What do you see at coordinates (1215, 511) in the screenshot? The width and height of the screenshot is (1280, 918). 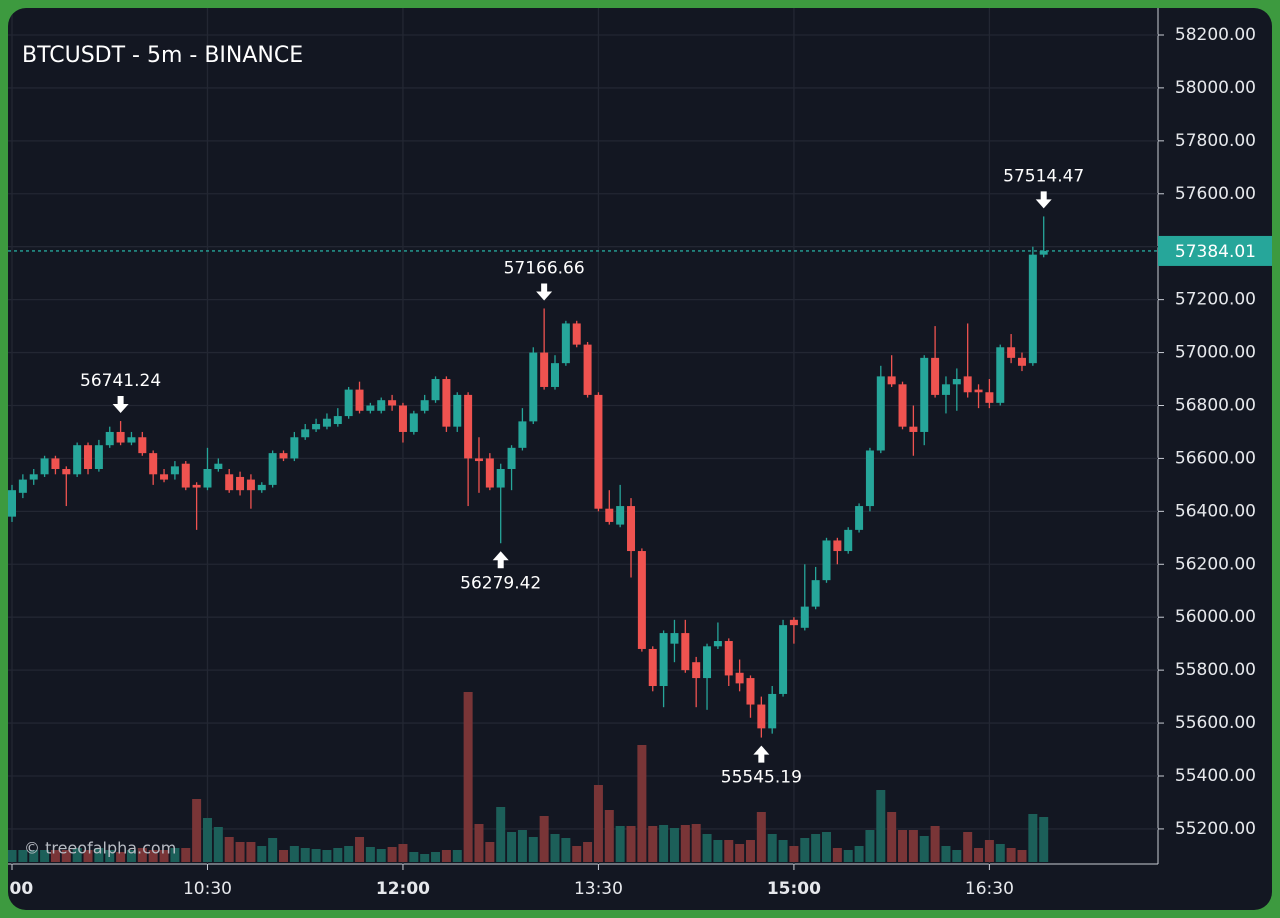 I see `y-tick-label: 56400.00` at bounding box center [1215, 511].